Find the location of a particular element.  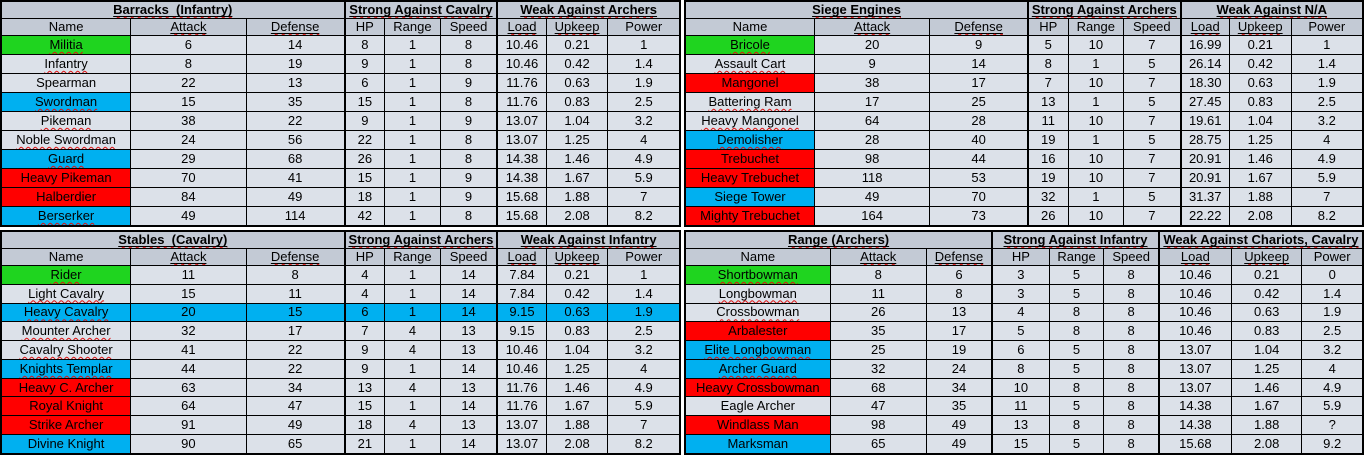

column-header-power: Power is located at coordinates (1327, 27).